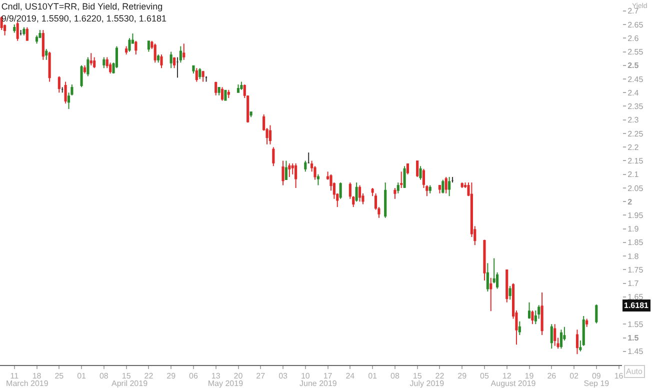 The image size is (660, 389). I want to click on x-tick-label: 24, so click(351, 376).